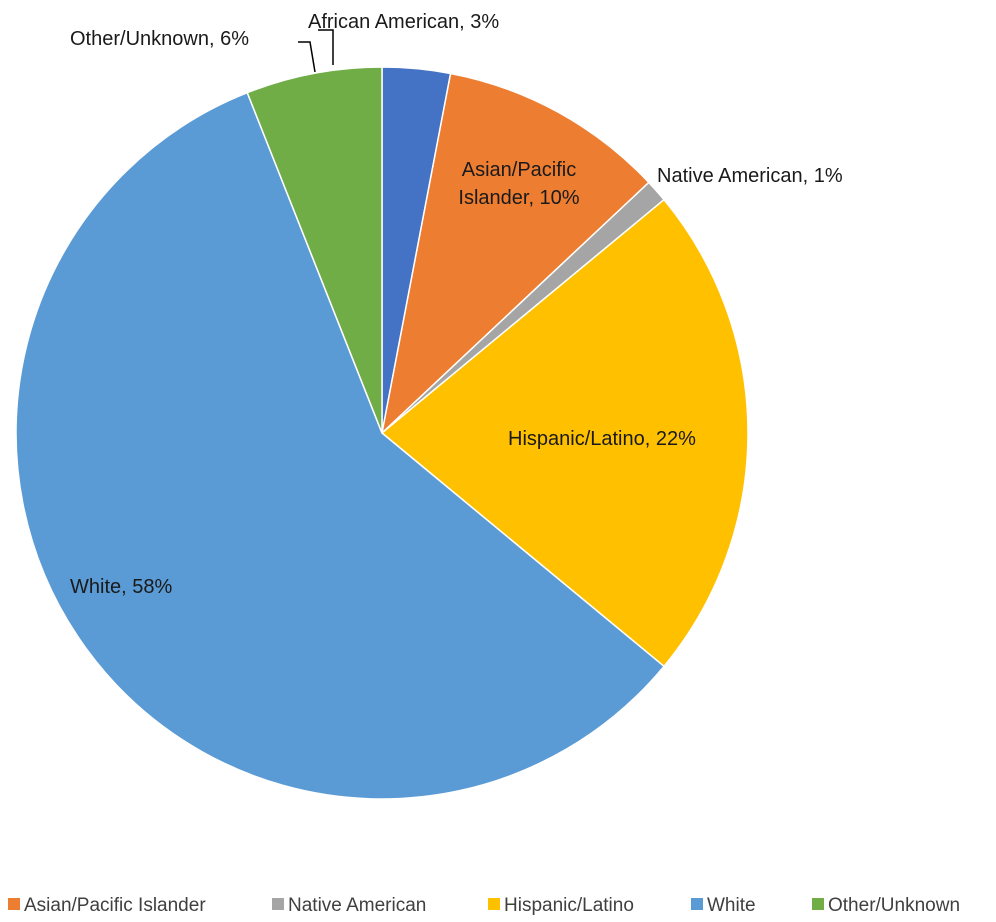  What do you see at coordinates (750, 176) in the screenshot?
I see `data-label-native-american: Native American, 1%` at bounding box center [750, 176].